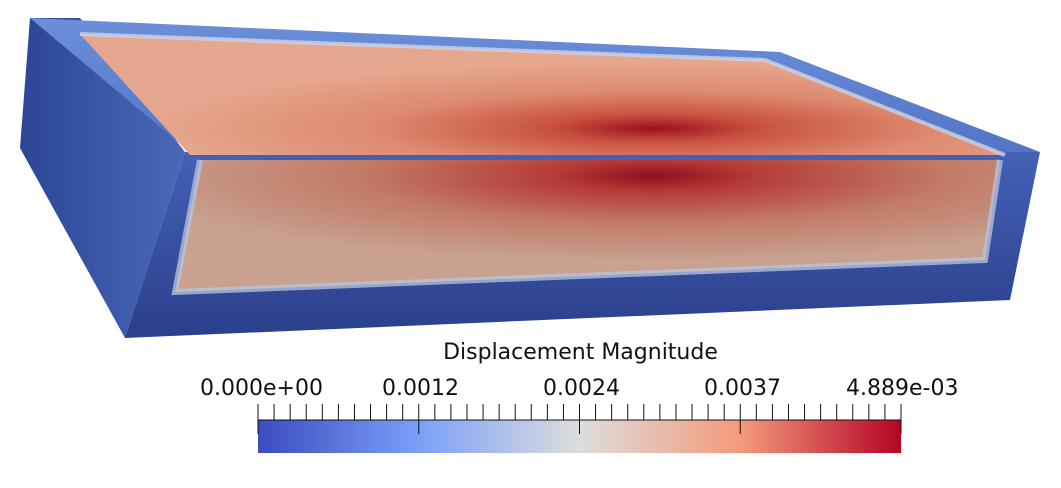  Describe the element at coordinates (580, 352) in the screenshot. I see `scalar-bar-title: Displacement Magnitude` at that location.